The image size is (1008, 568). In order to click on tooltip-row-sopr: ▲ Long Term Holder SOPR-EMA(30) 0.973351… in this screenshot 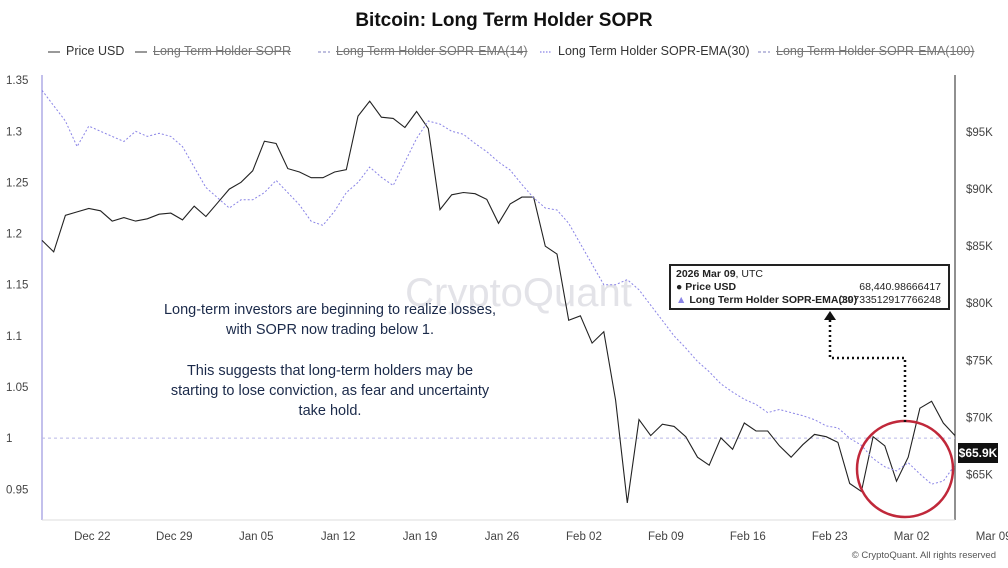, I will do `click(809, 300)`.